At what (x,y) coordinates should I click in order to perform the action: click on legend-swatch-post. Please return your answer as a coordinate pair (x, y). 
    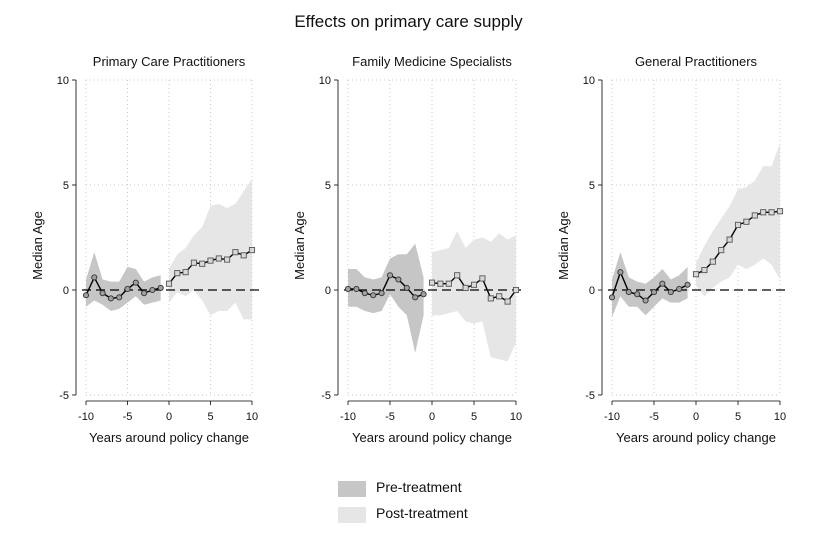
    Looking at the image, I should click on (352, 515).